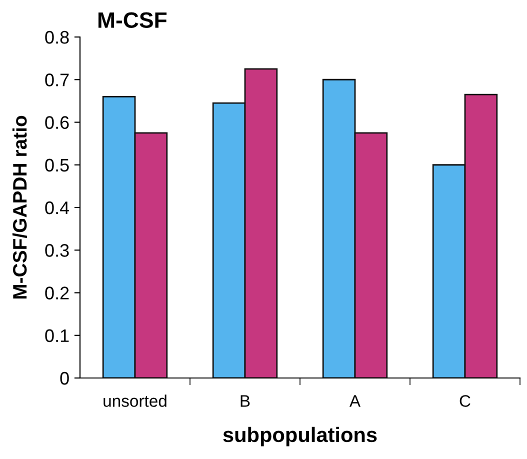 The width and height of the screenshot is (527, 459). What do you see at coordinates (19, 207) in the screenshot?
I see `y-axis-title: M-CSF/GAPDH ratio` at bounding box center [19, 207].